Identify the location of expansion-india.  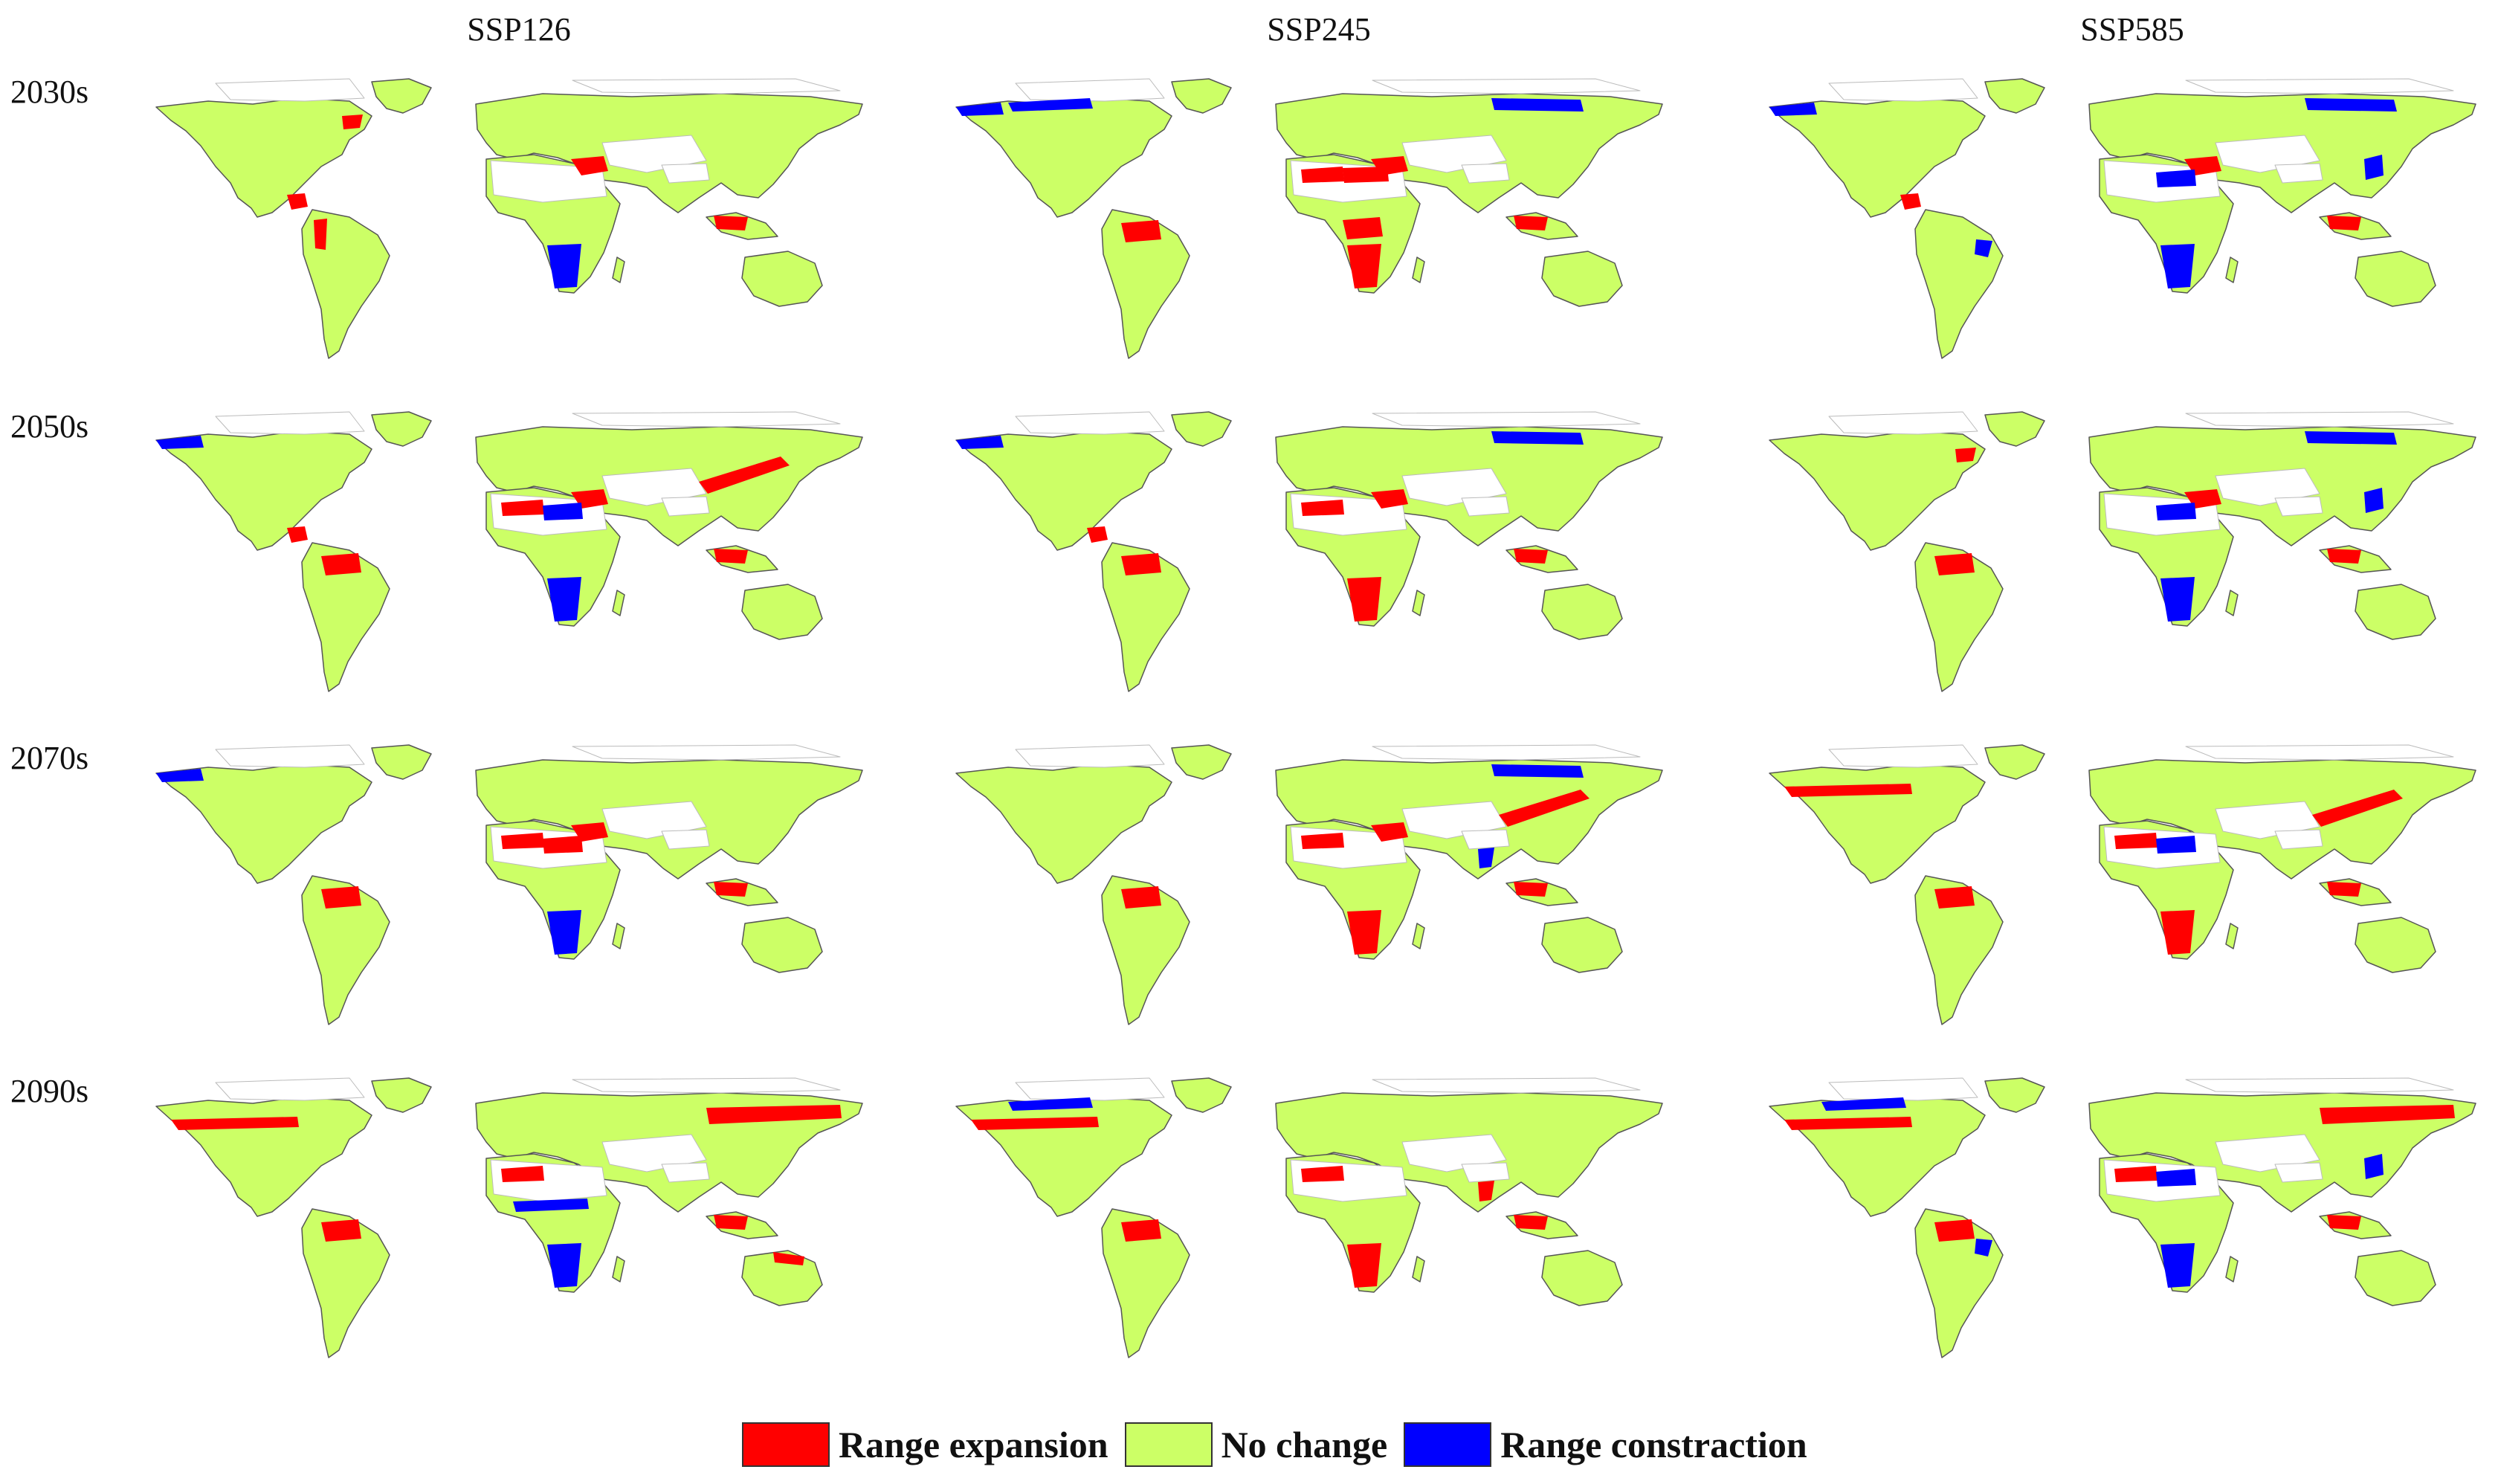
(1486, 1191).